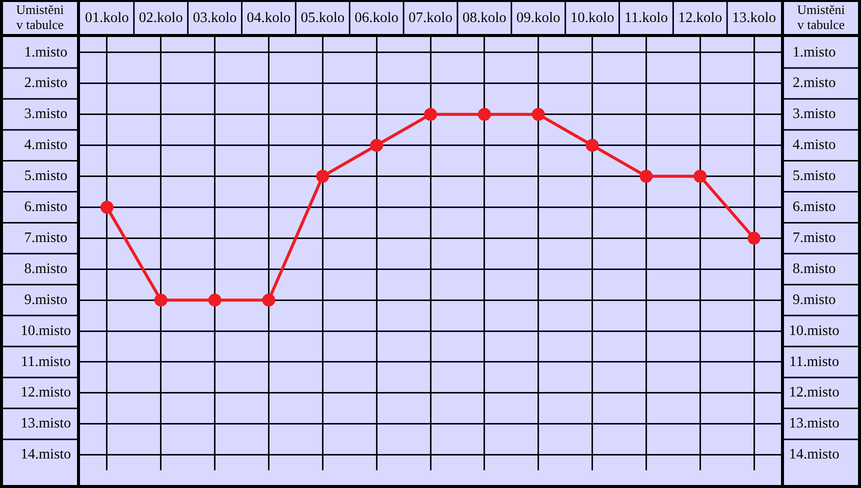 Image resolution: width=861 pixels, height=488 pixels. Describe the element at coordinates (46, 83) in the screenshot. I see `y-tick-label: 2.misto` at that location.